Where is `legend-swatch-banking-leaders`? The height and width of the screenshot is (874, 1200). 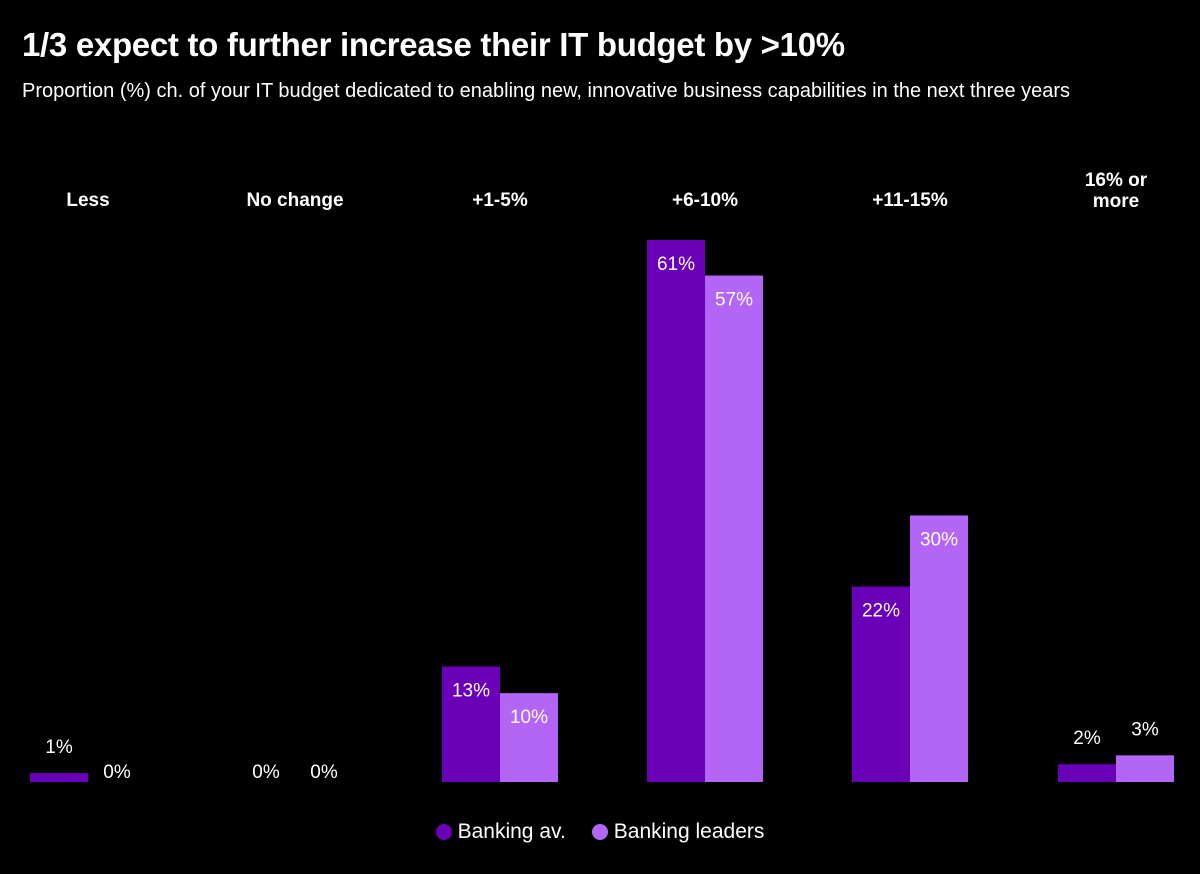
legend-swatch-banking-leaders is located at coordinates (599, 832).